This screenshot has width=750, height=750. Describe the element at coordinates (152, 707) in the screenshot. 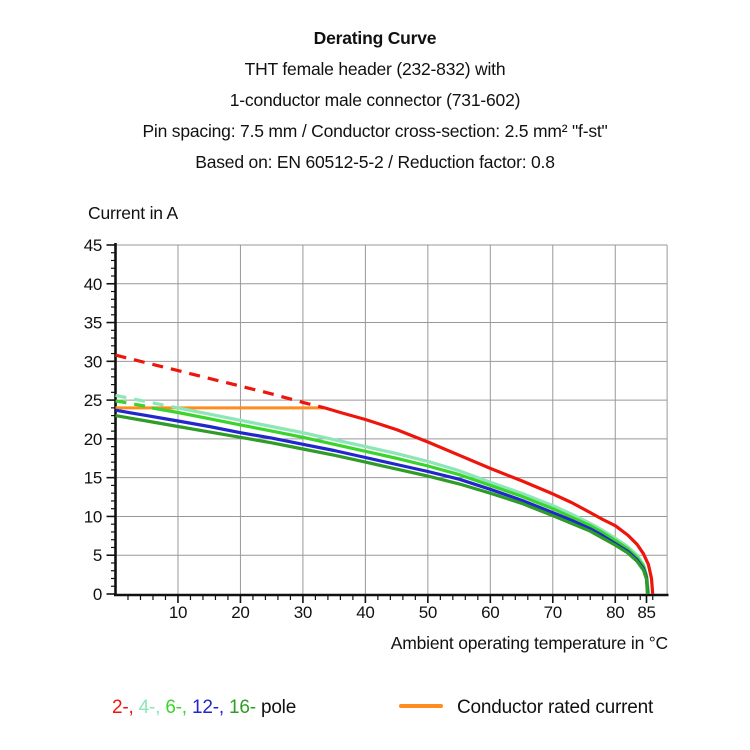

I see `legend-item-4-pole: 4-,` at that location.